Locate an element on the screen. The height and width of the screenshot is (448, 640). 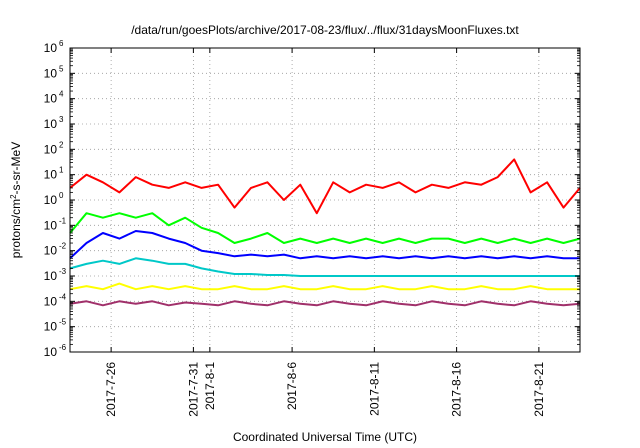
y-tick-exponent: -2 is located at coordinates (63, 246).